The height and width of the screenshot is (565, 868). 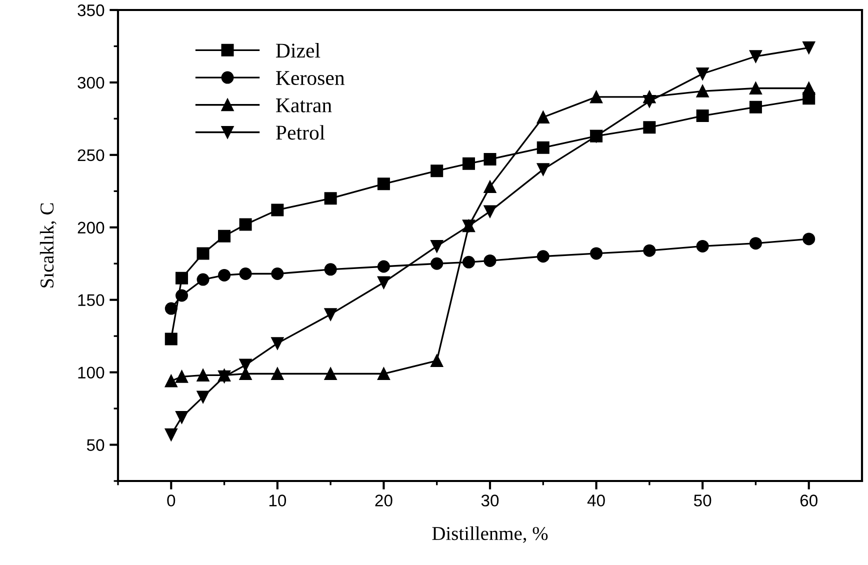 What do you see at coordinates (48, 245) in the screenshot?
I see `y-axis-title: Sıcaklık, C` at bounding box center [48, 245].